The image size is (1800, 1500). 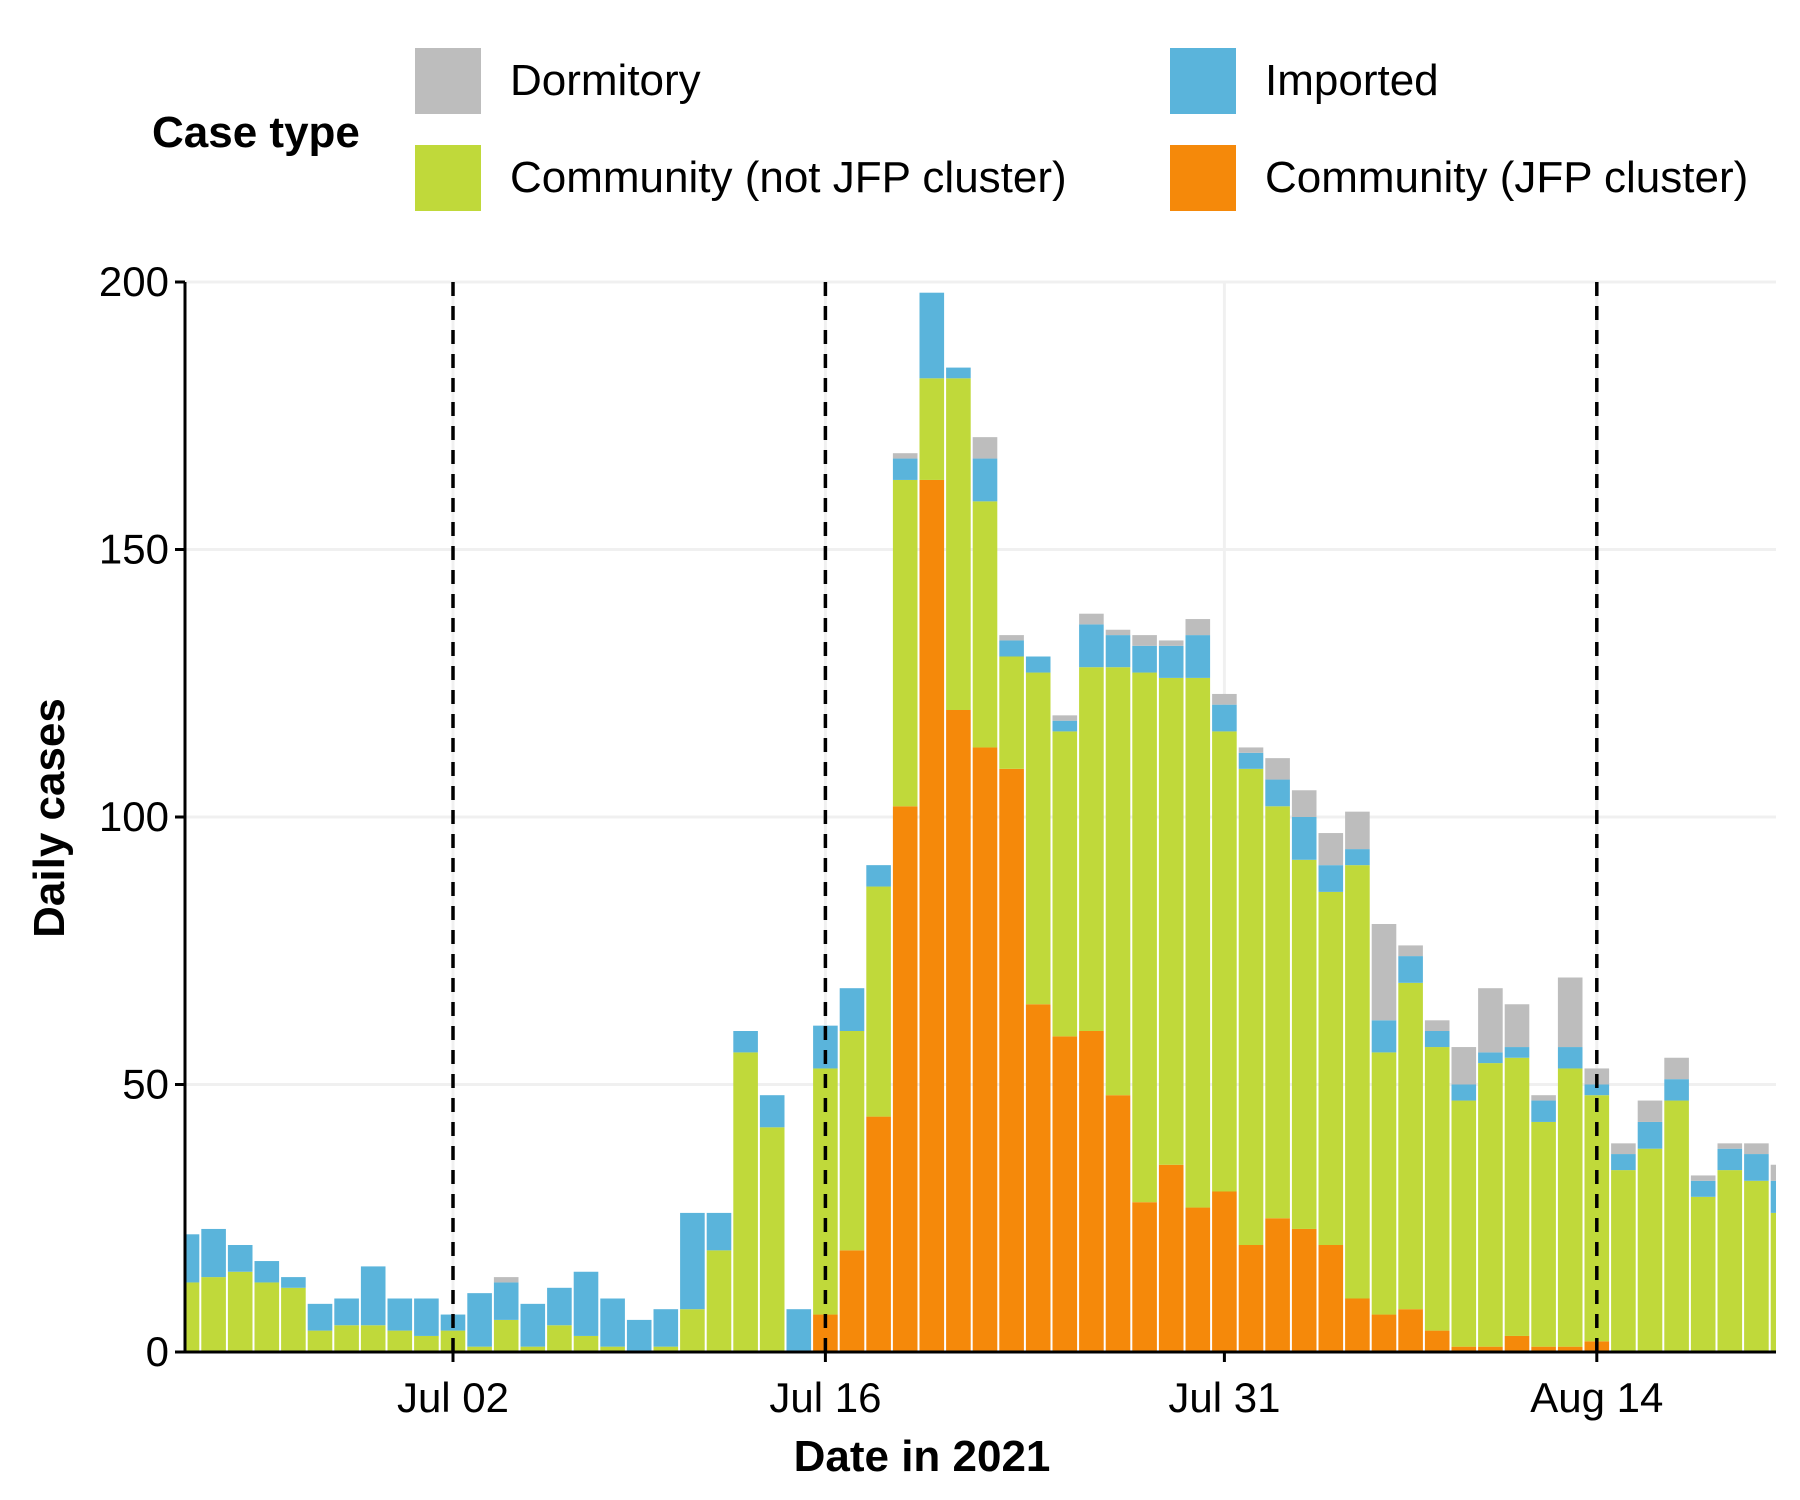 I want to click on legend-swatch-dormitory, so click(x=448, y=81).